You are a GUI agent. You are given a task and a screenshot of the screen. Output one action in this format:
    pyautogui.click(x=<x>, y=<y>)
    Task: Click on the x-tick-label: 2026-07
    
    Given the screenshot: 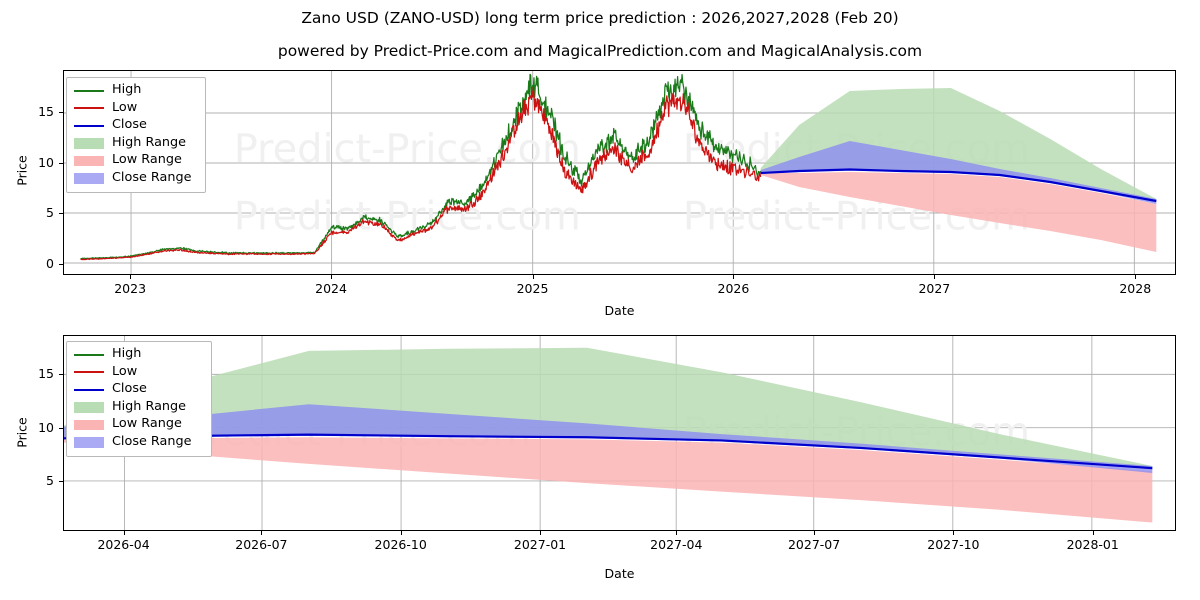 What is the action you would take?
    pyautogui.click(x=261, y=544)
    